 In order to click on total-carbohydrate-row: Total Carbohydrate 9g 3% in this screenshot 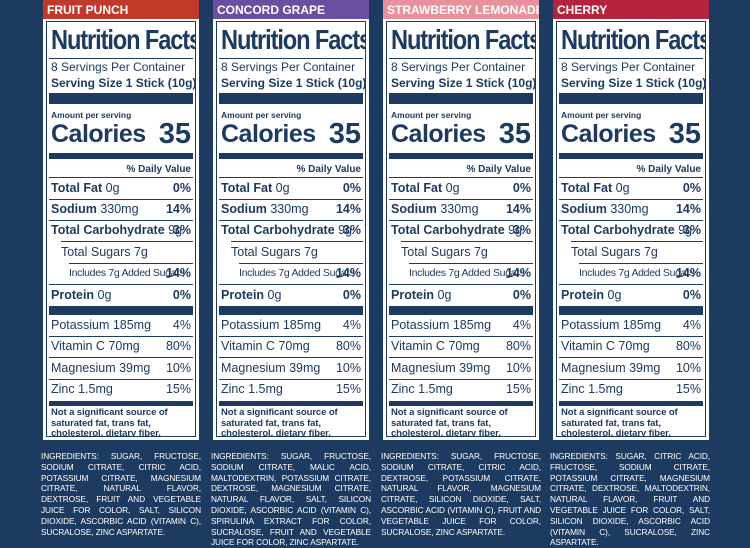, I will do `click(631, 230)`.